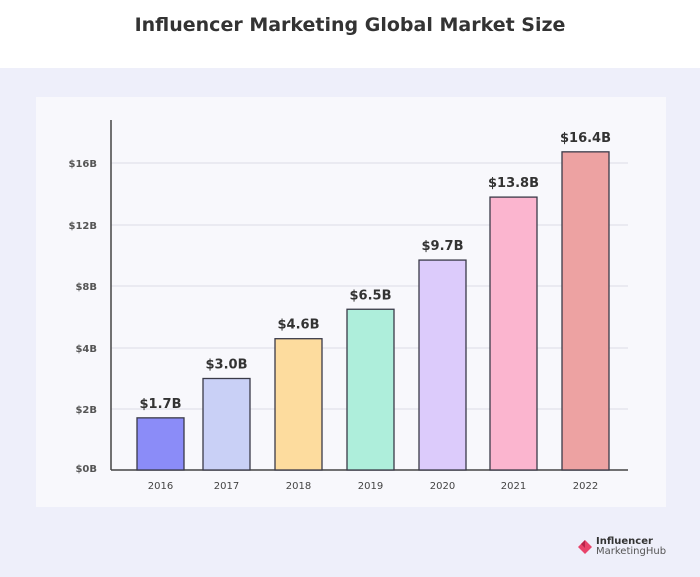  I want to click on data-label: $6.5B, so click(371, 295).